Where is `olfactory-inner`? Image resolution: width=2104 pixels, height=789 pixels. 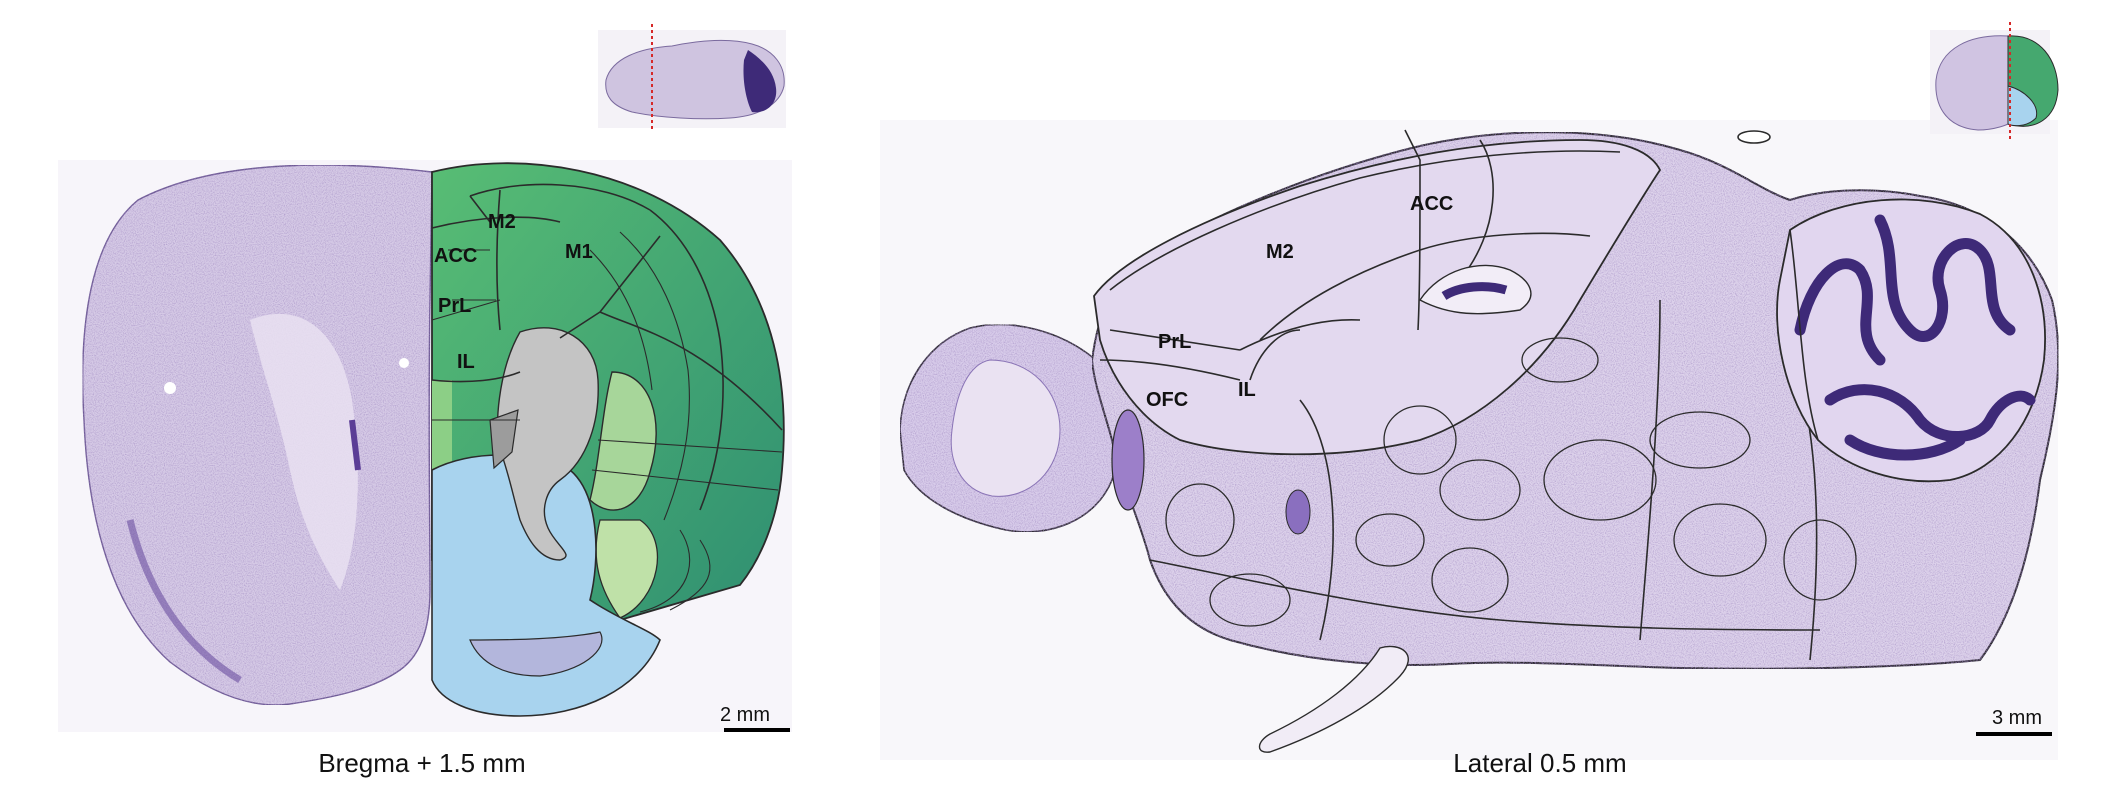 olfactory-inner is located at coordinates (1005, 428).